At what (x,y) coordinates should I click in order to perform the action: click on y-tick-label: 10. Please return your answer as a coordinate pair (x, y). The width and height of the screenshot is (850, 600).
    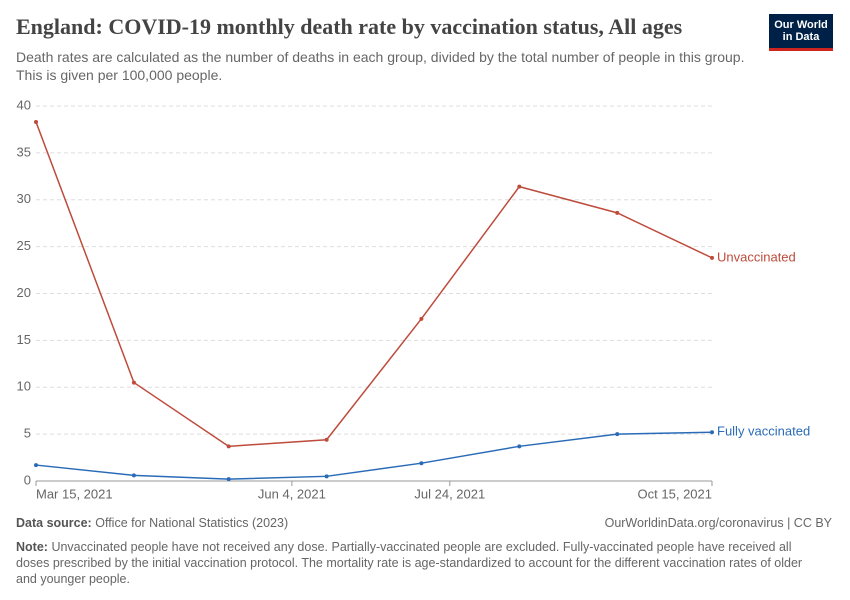
    Looking at the image, I should click on (24, 386).